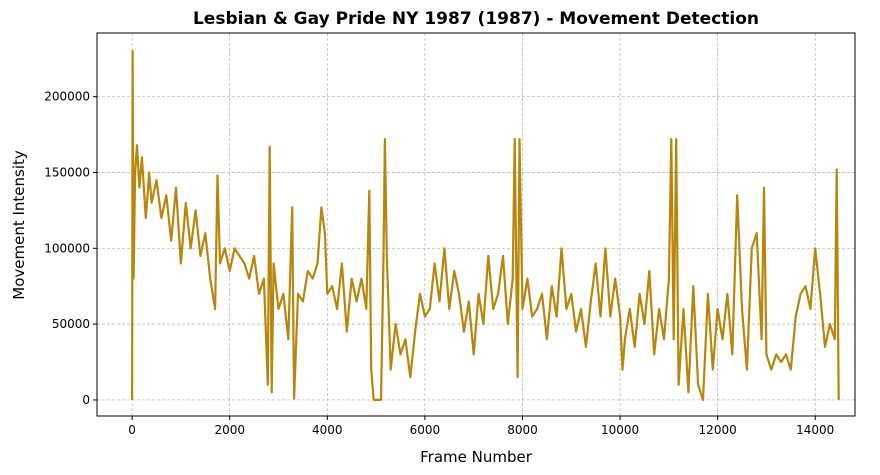  Describe the element at coordinates (132, 430) in the screenshot. I see `x-tick-label: 0` at that location.